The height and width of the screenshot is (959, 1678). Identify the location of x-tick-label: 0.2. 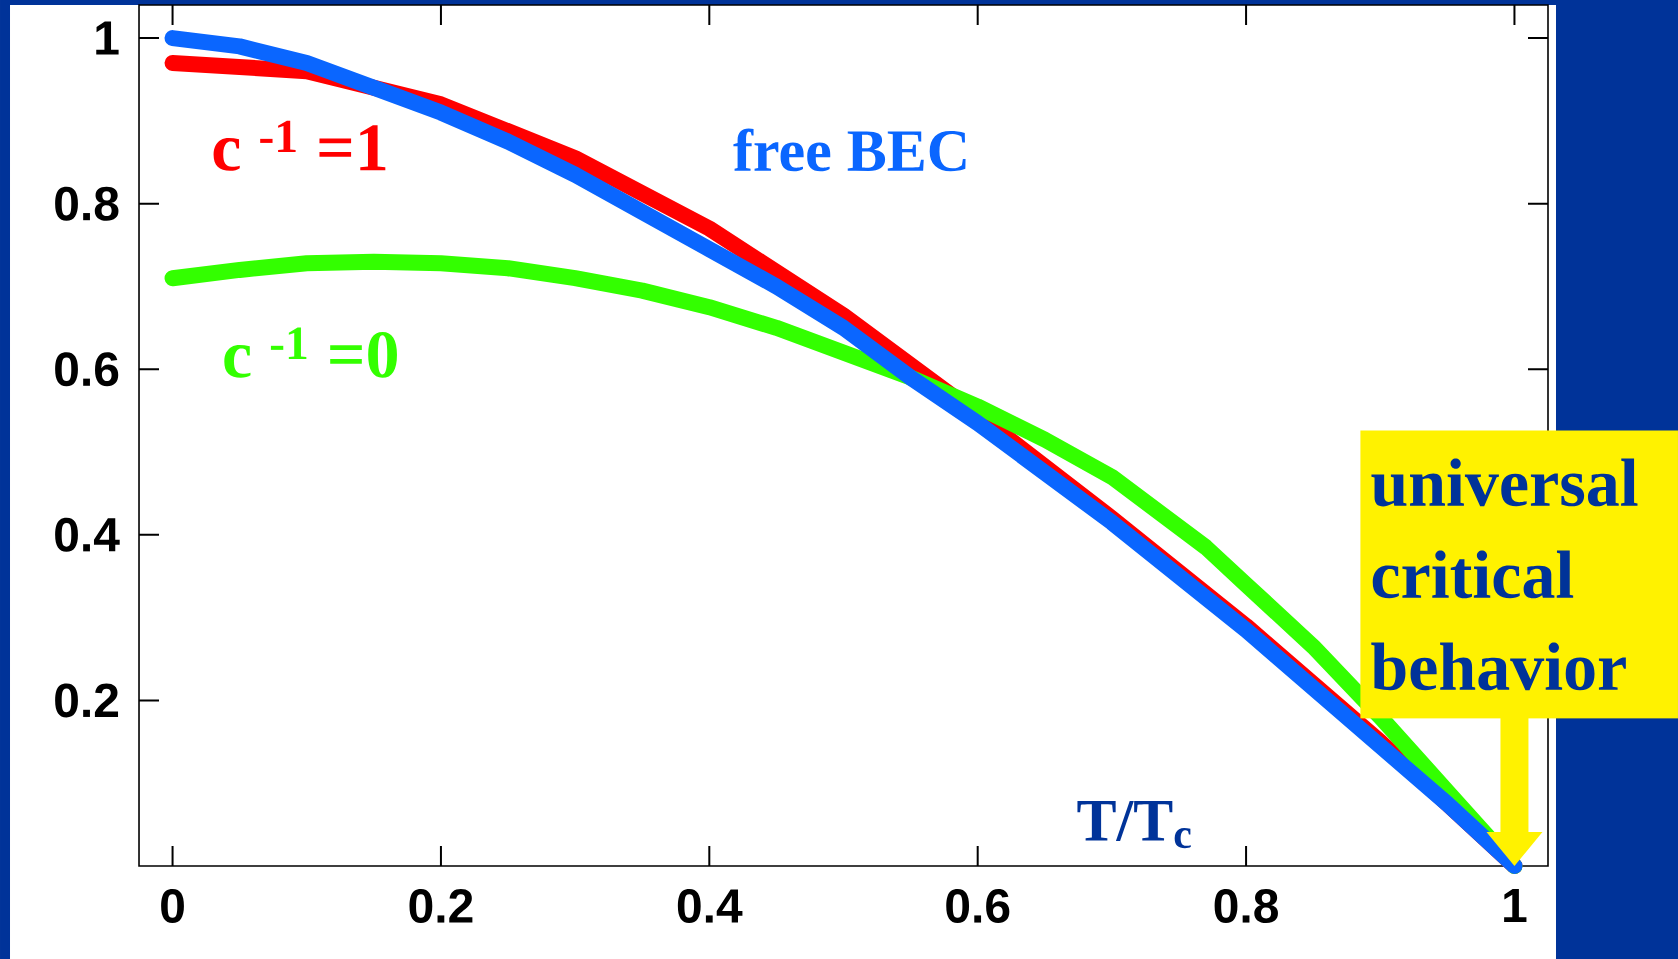
(441, 906).